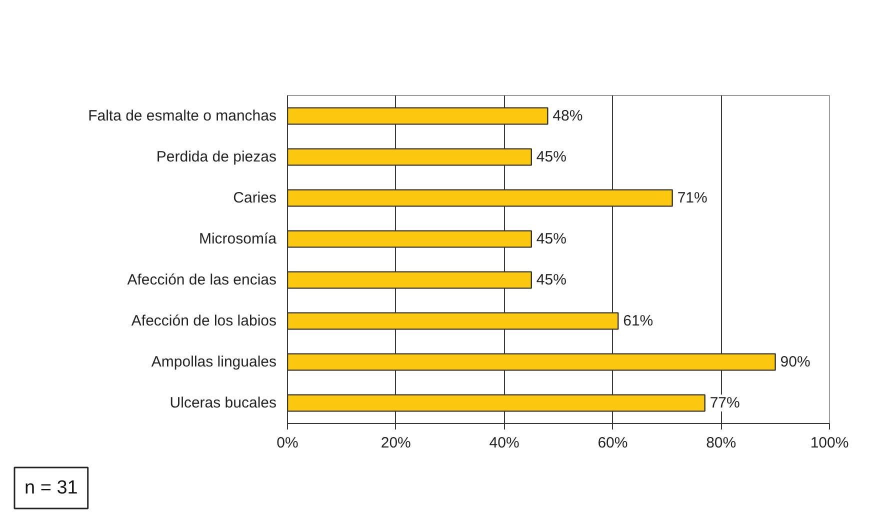 Image resolution: width=882 pixels, height=519 pixels. Describe the element at coordinates (721, 443) in the screenshot. I see `x-tick-label: 80%` at that location.